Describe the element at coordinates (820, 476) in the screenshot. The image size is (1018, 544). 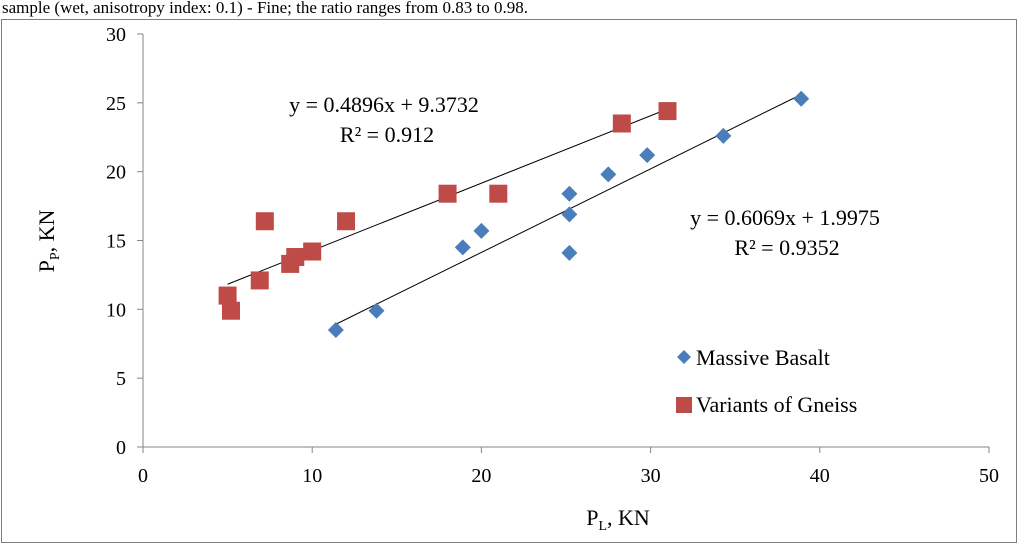
I see `x-tick-label: 40` at that location.